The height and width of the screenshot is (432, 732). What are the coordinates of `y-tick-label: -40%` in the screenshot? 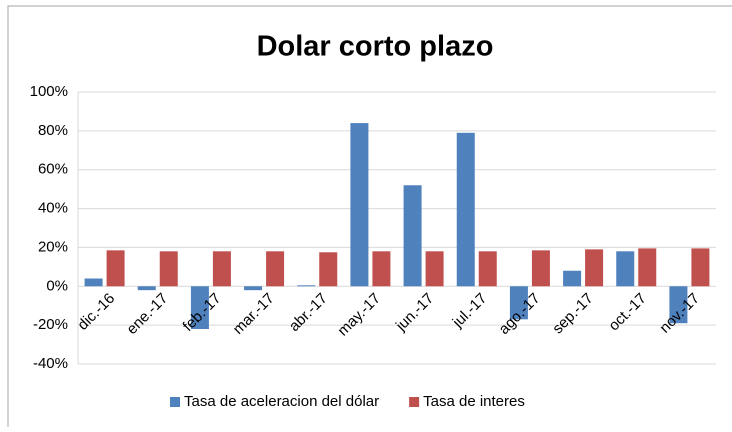 It's located at (50, 363).